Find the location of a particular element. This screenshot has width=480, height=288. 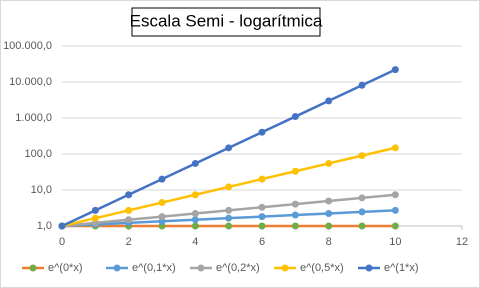

y-tick-label: 1.000,0 is located at coordinates (33, 118).